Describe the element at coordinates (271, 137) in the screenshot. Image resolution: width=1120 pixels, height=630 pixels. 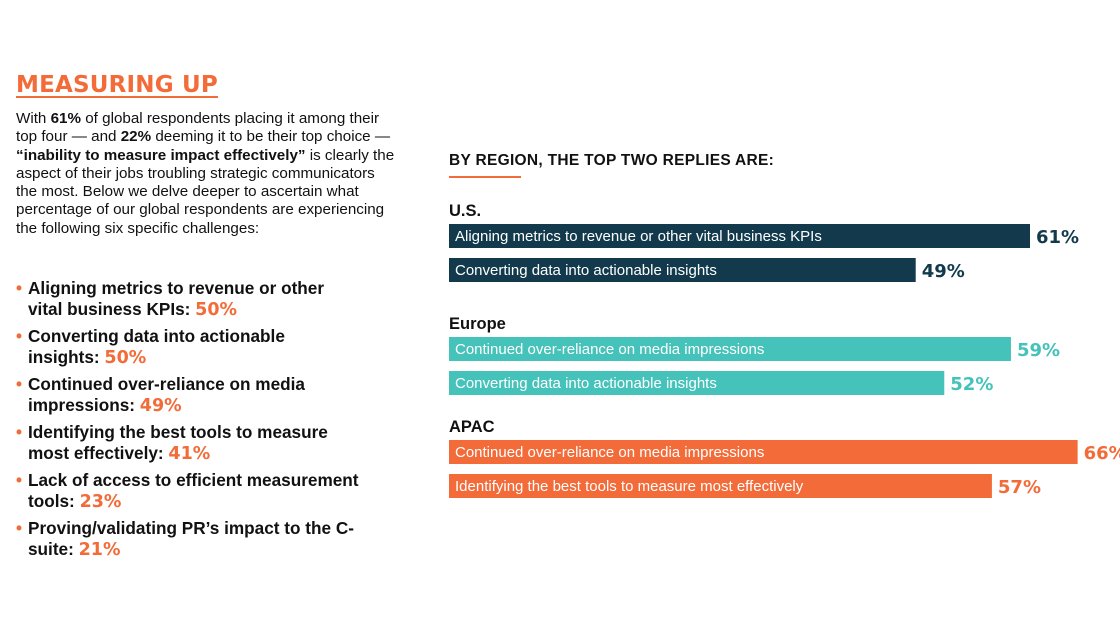
I see `intro-text-3: deeming it to be their top choice —` at that location.